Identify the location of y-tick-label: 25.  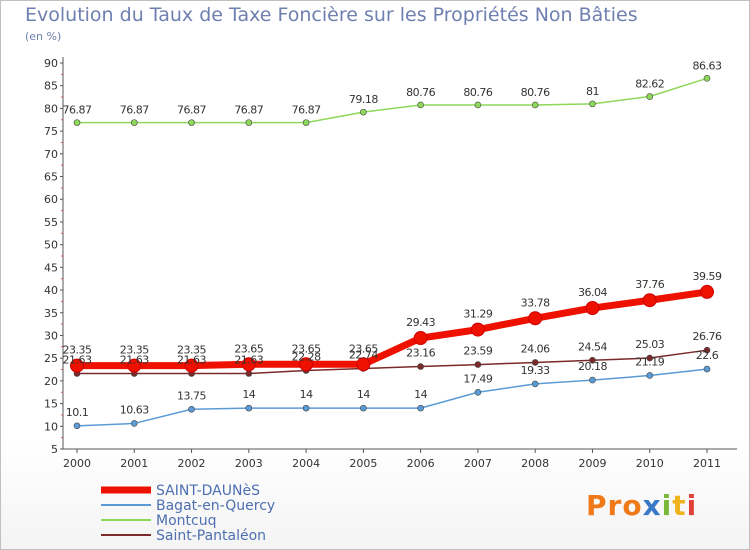
(51, 358).